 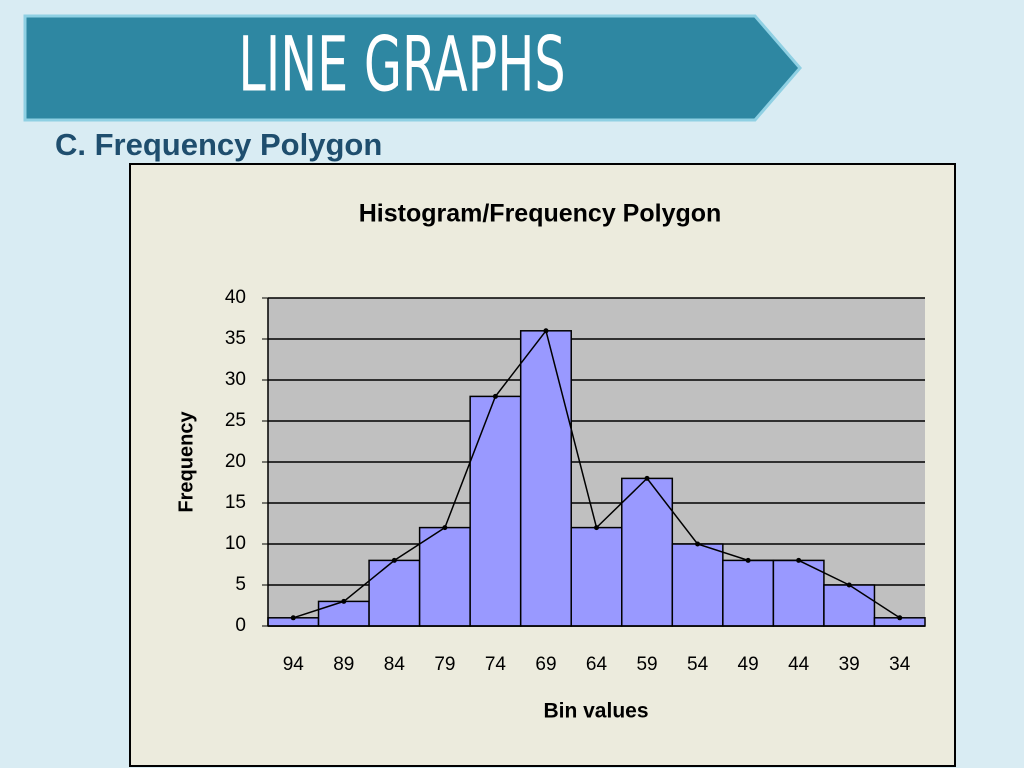 I want to click on y-tick-label: 10, so click(x=235, y=543).